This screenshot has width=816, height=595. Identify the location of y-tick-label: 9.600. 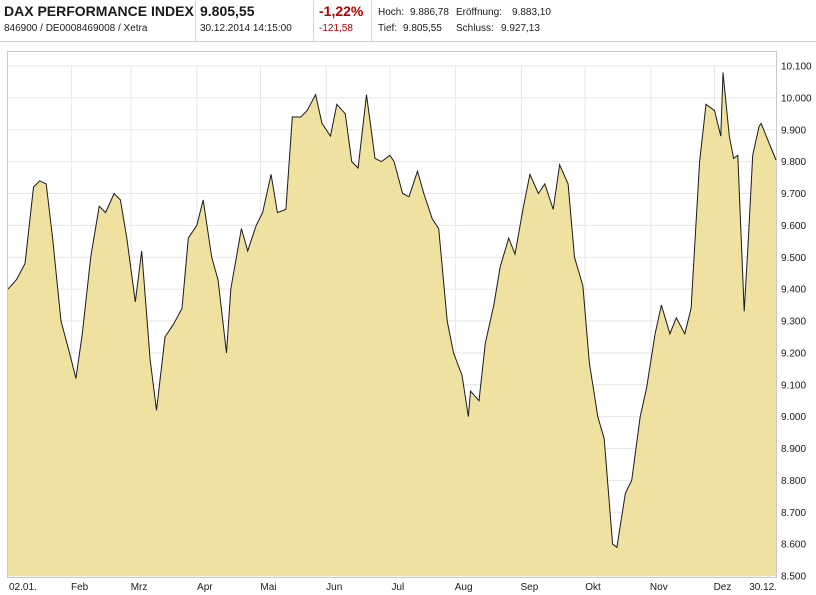
(793, 226).